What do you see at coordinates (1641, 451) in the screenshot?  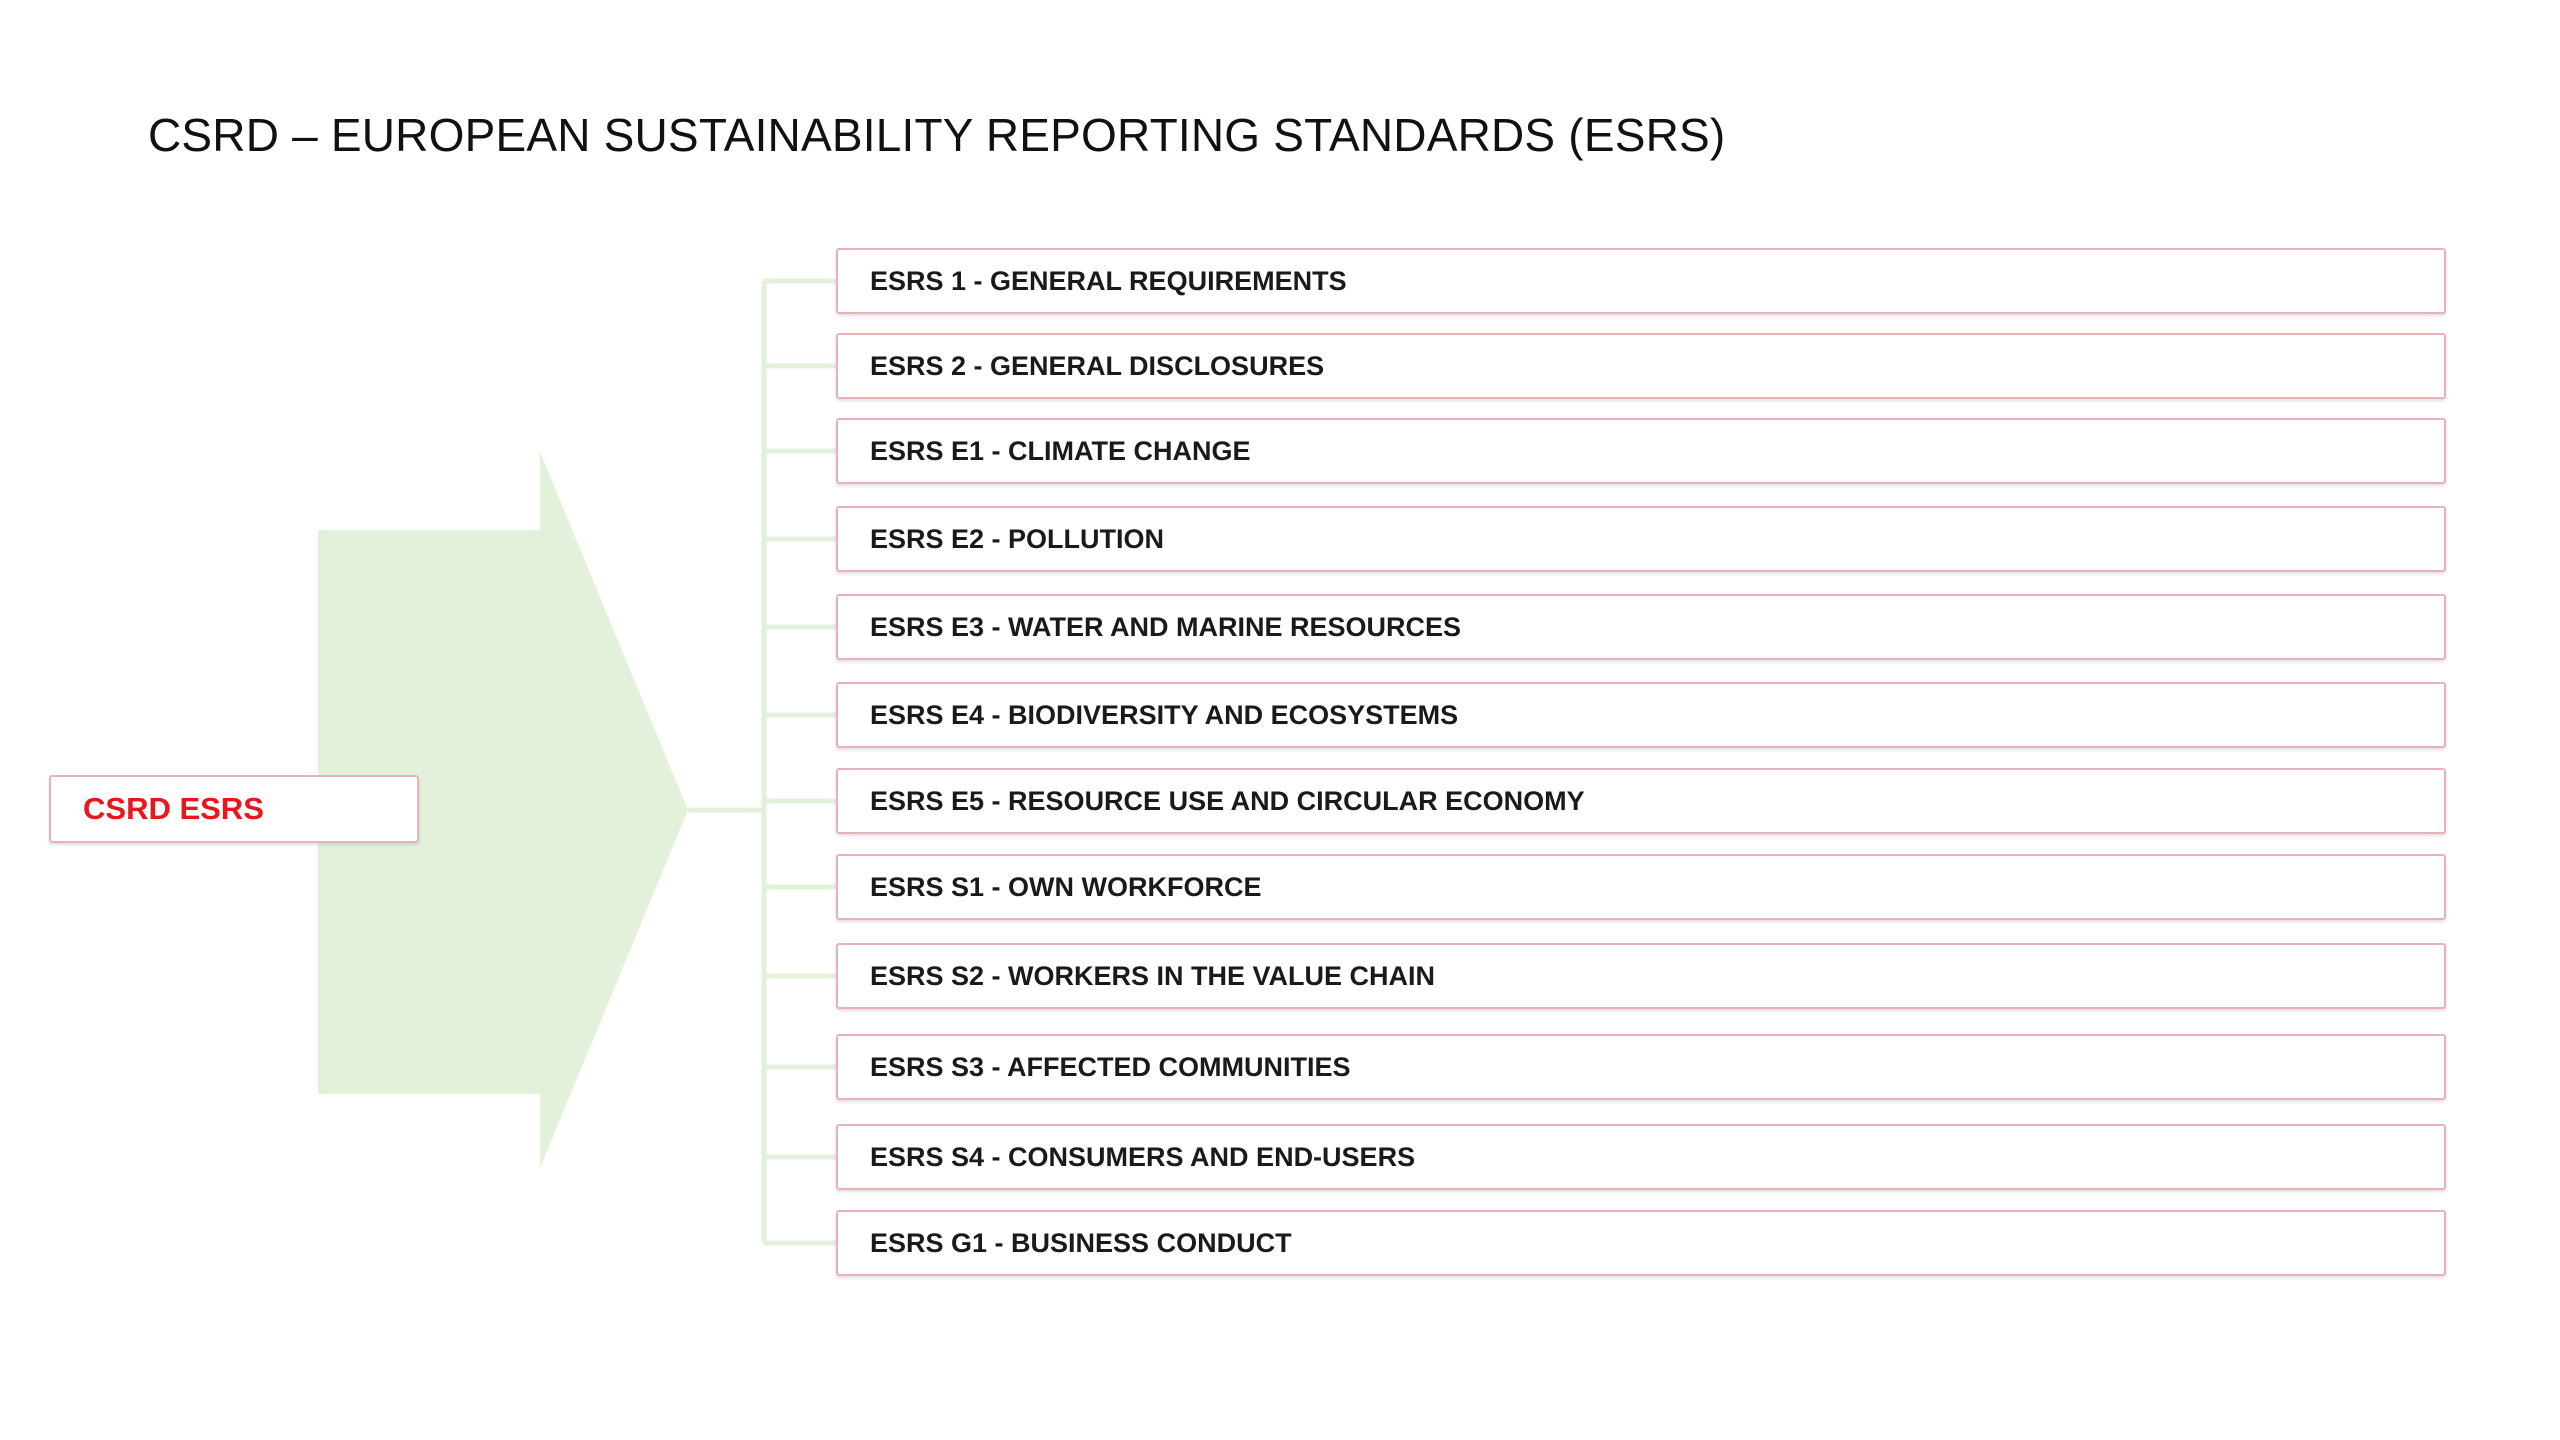 I see `standard-box: ESRS E1 - CLIMATE CHANGE` at bounding box center [1641, 451].